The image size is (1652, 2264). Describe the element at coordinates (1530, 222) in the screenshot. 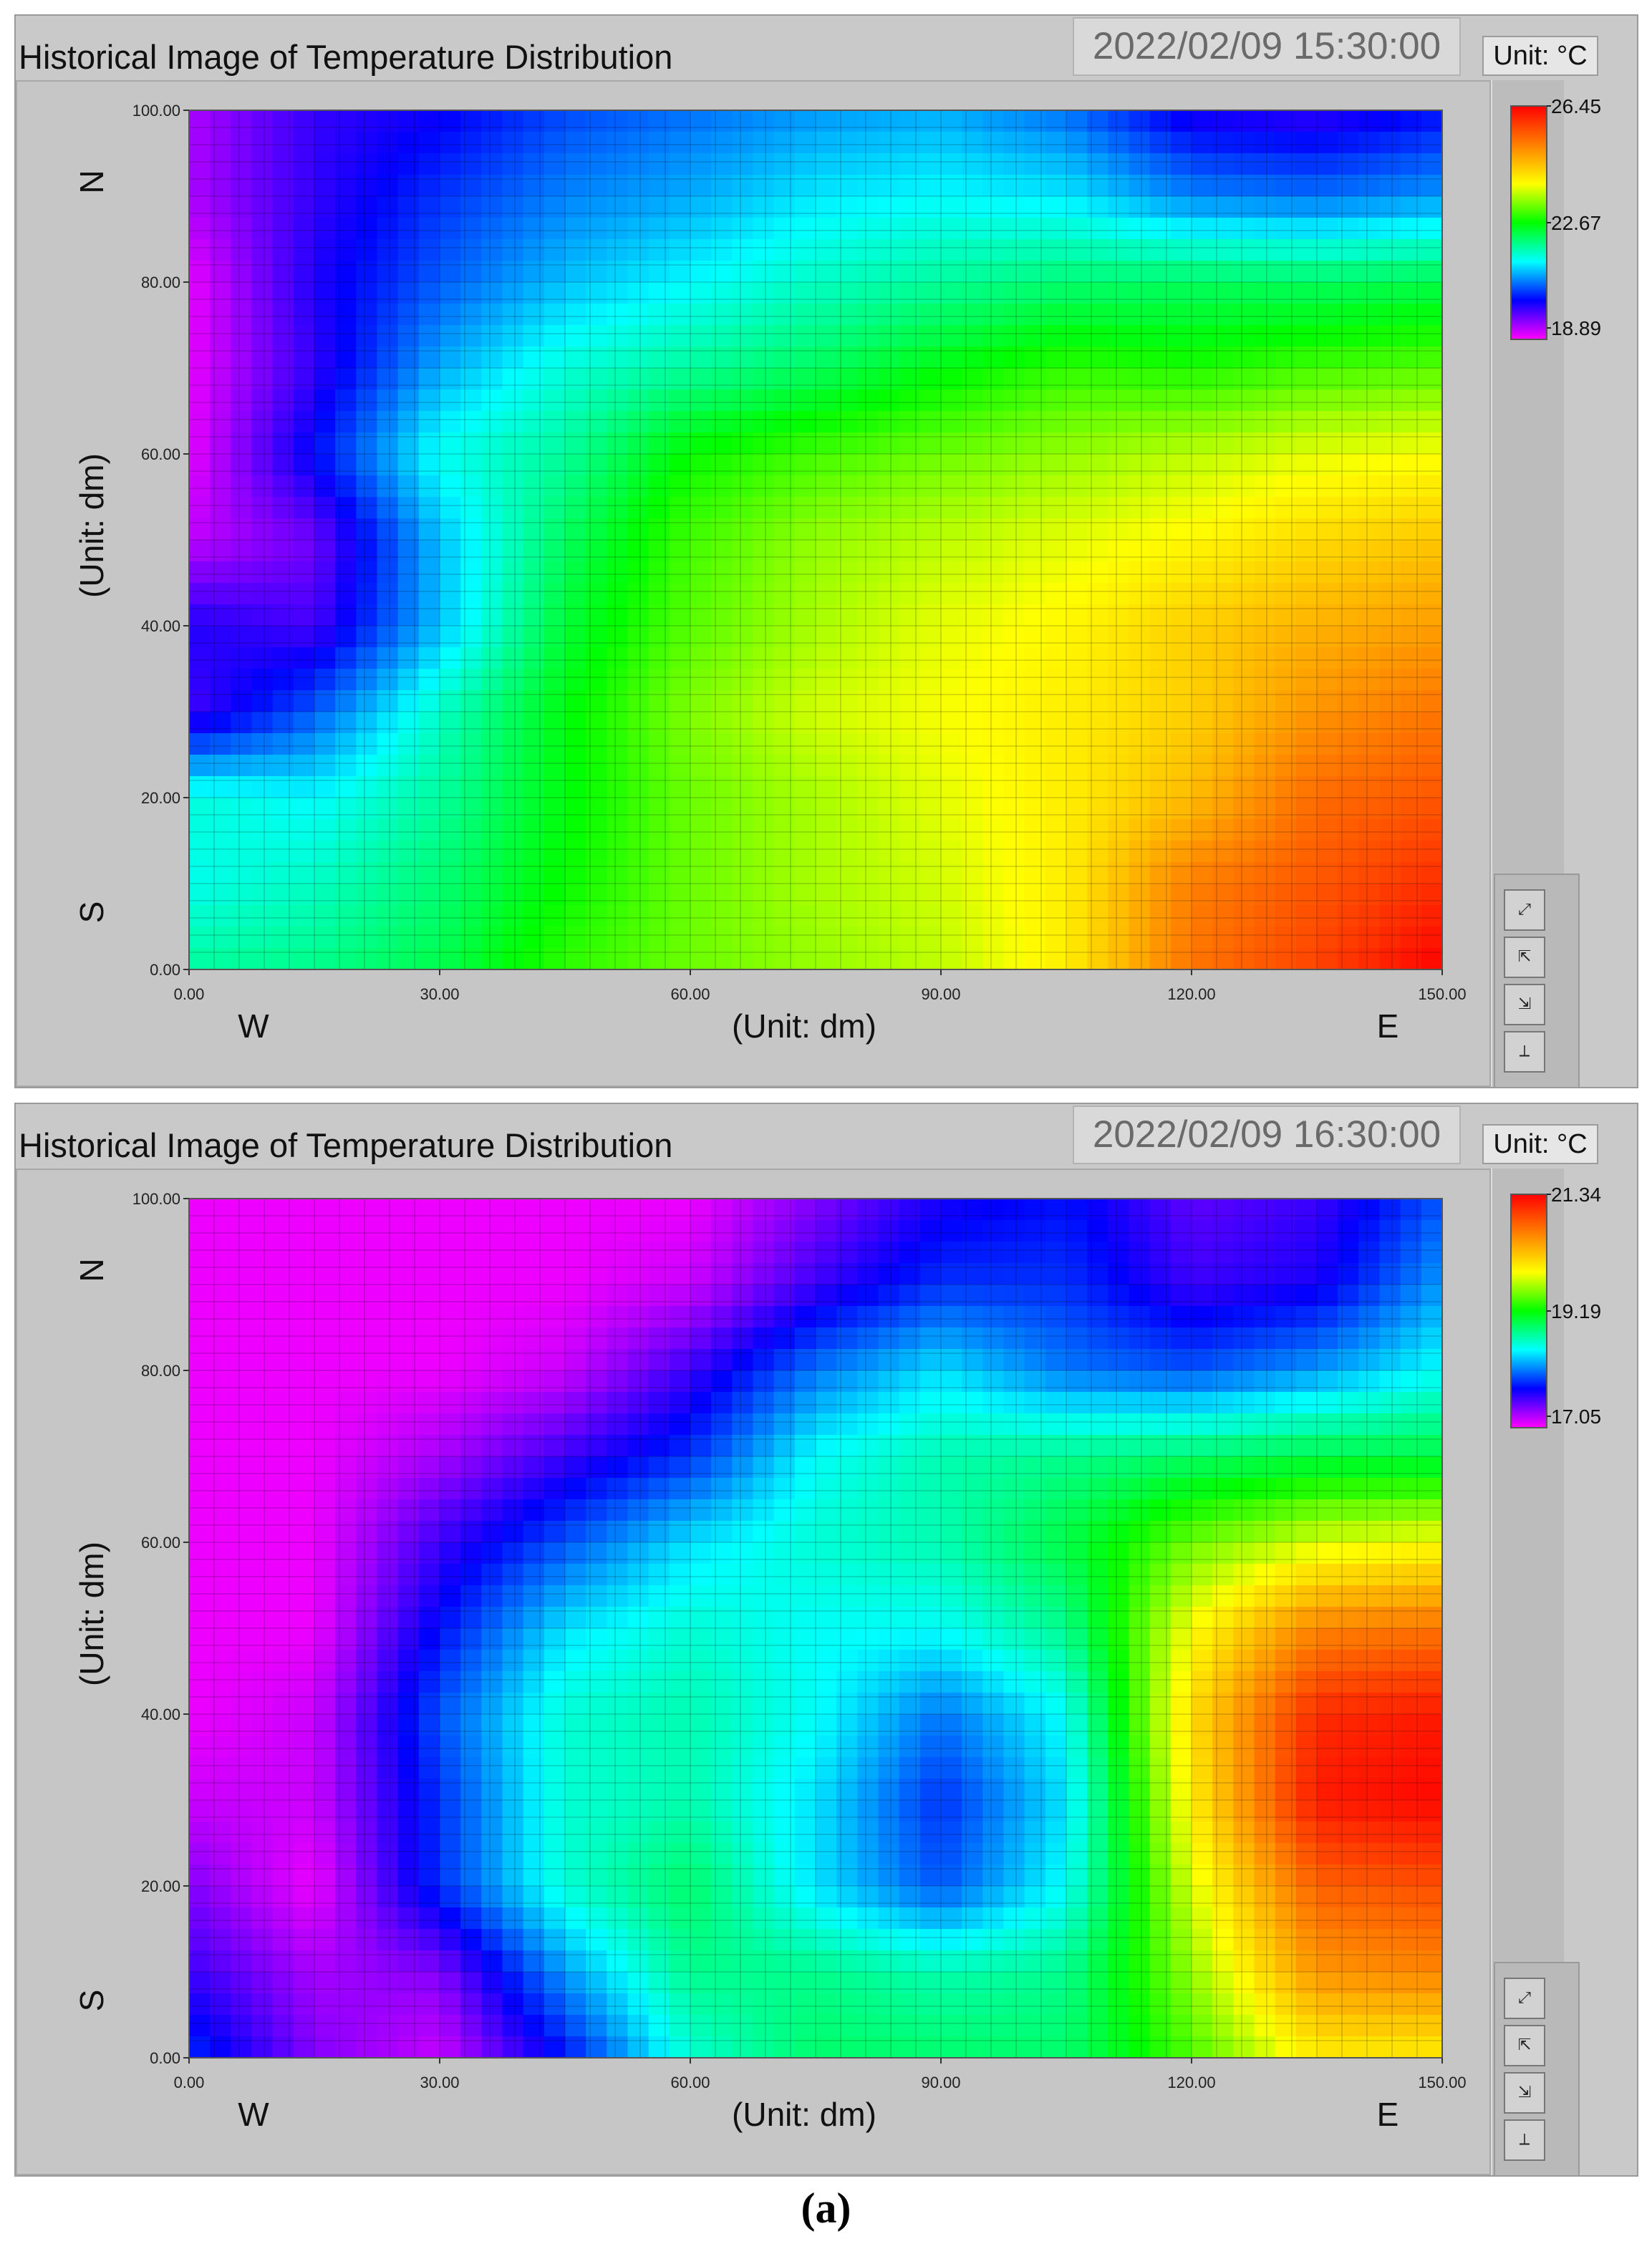

I see `colorbar-svg` at that location.